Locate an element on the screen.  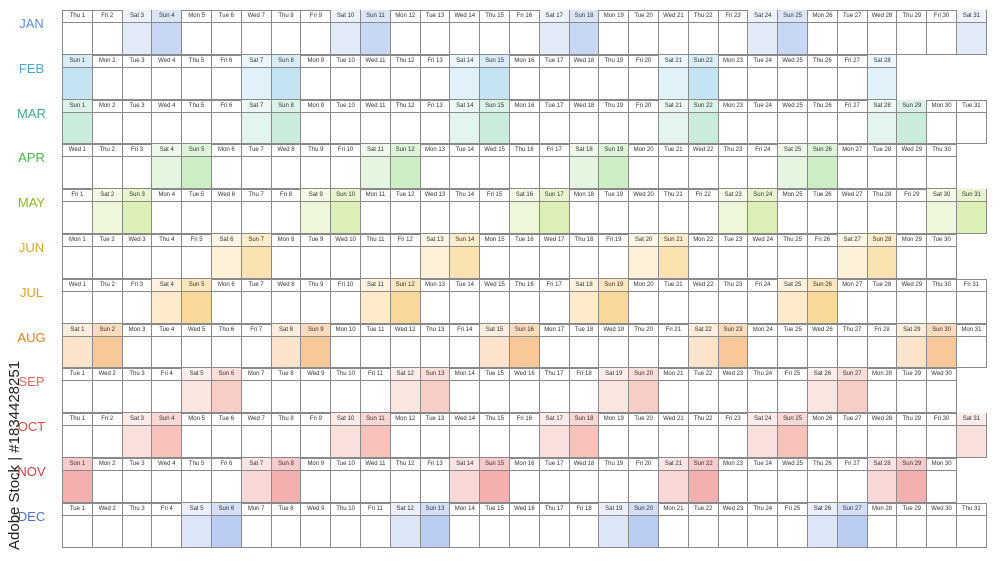
day-cell: Sun 19 is located at coordinates (614, 301).